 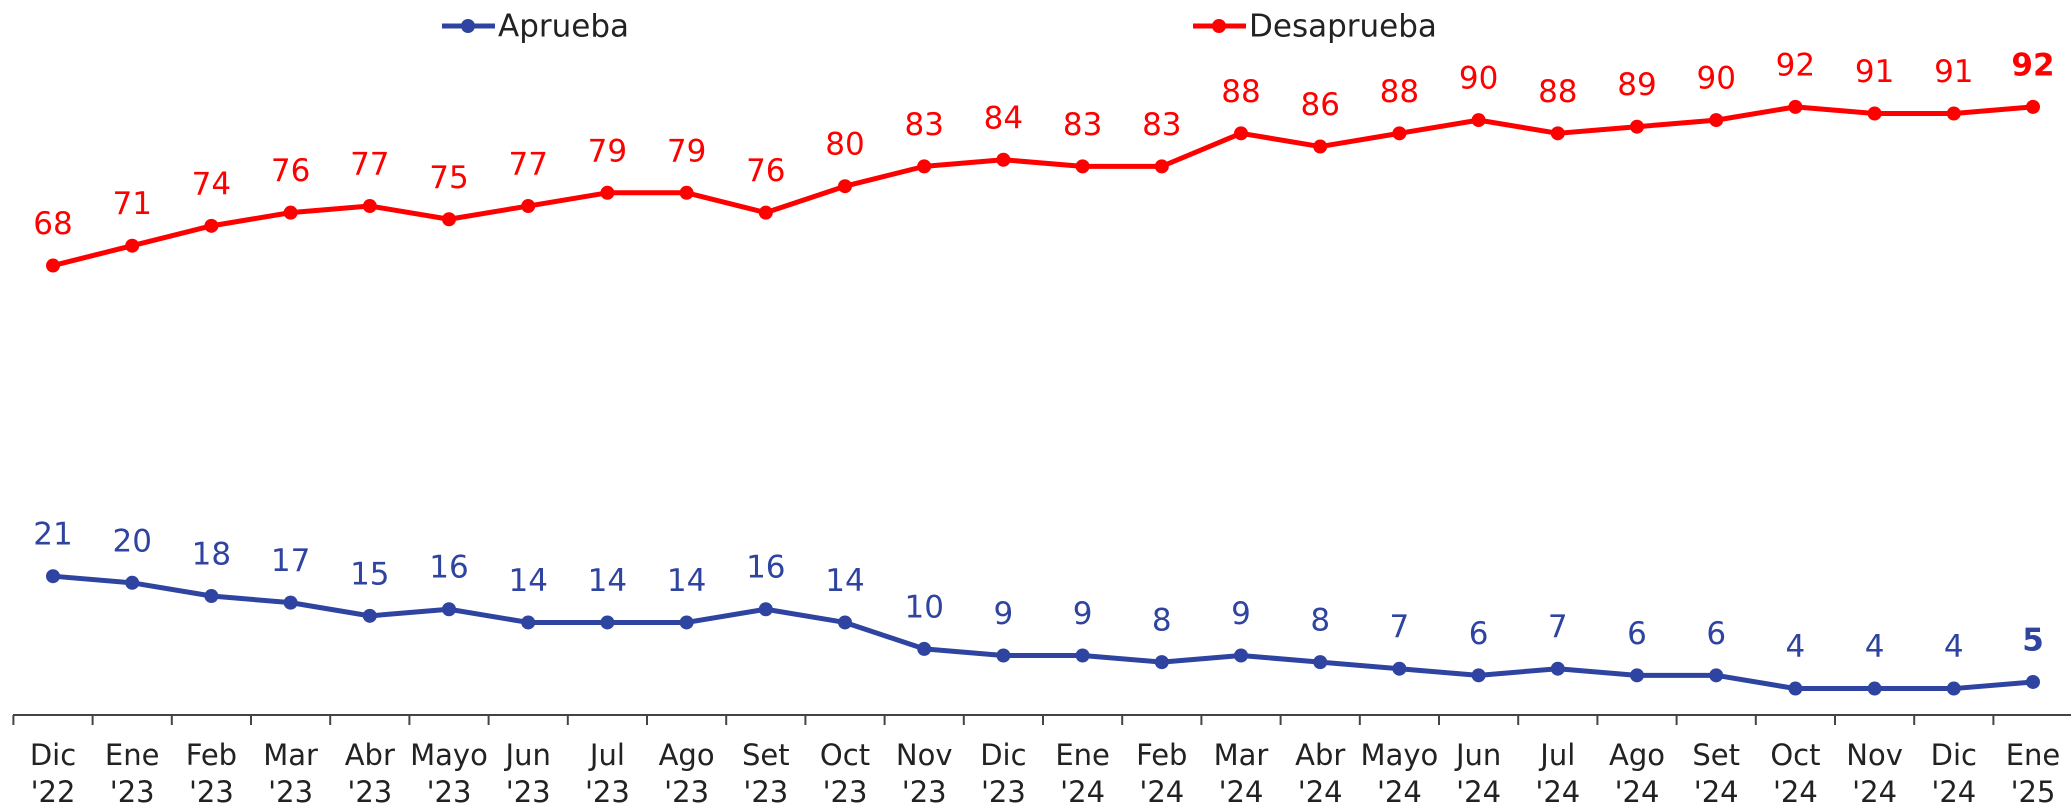 What do you see at coordinates (1319, 105) in the screenshot?
I see `data-label: 86` at bounding box center [1319, 105].